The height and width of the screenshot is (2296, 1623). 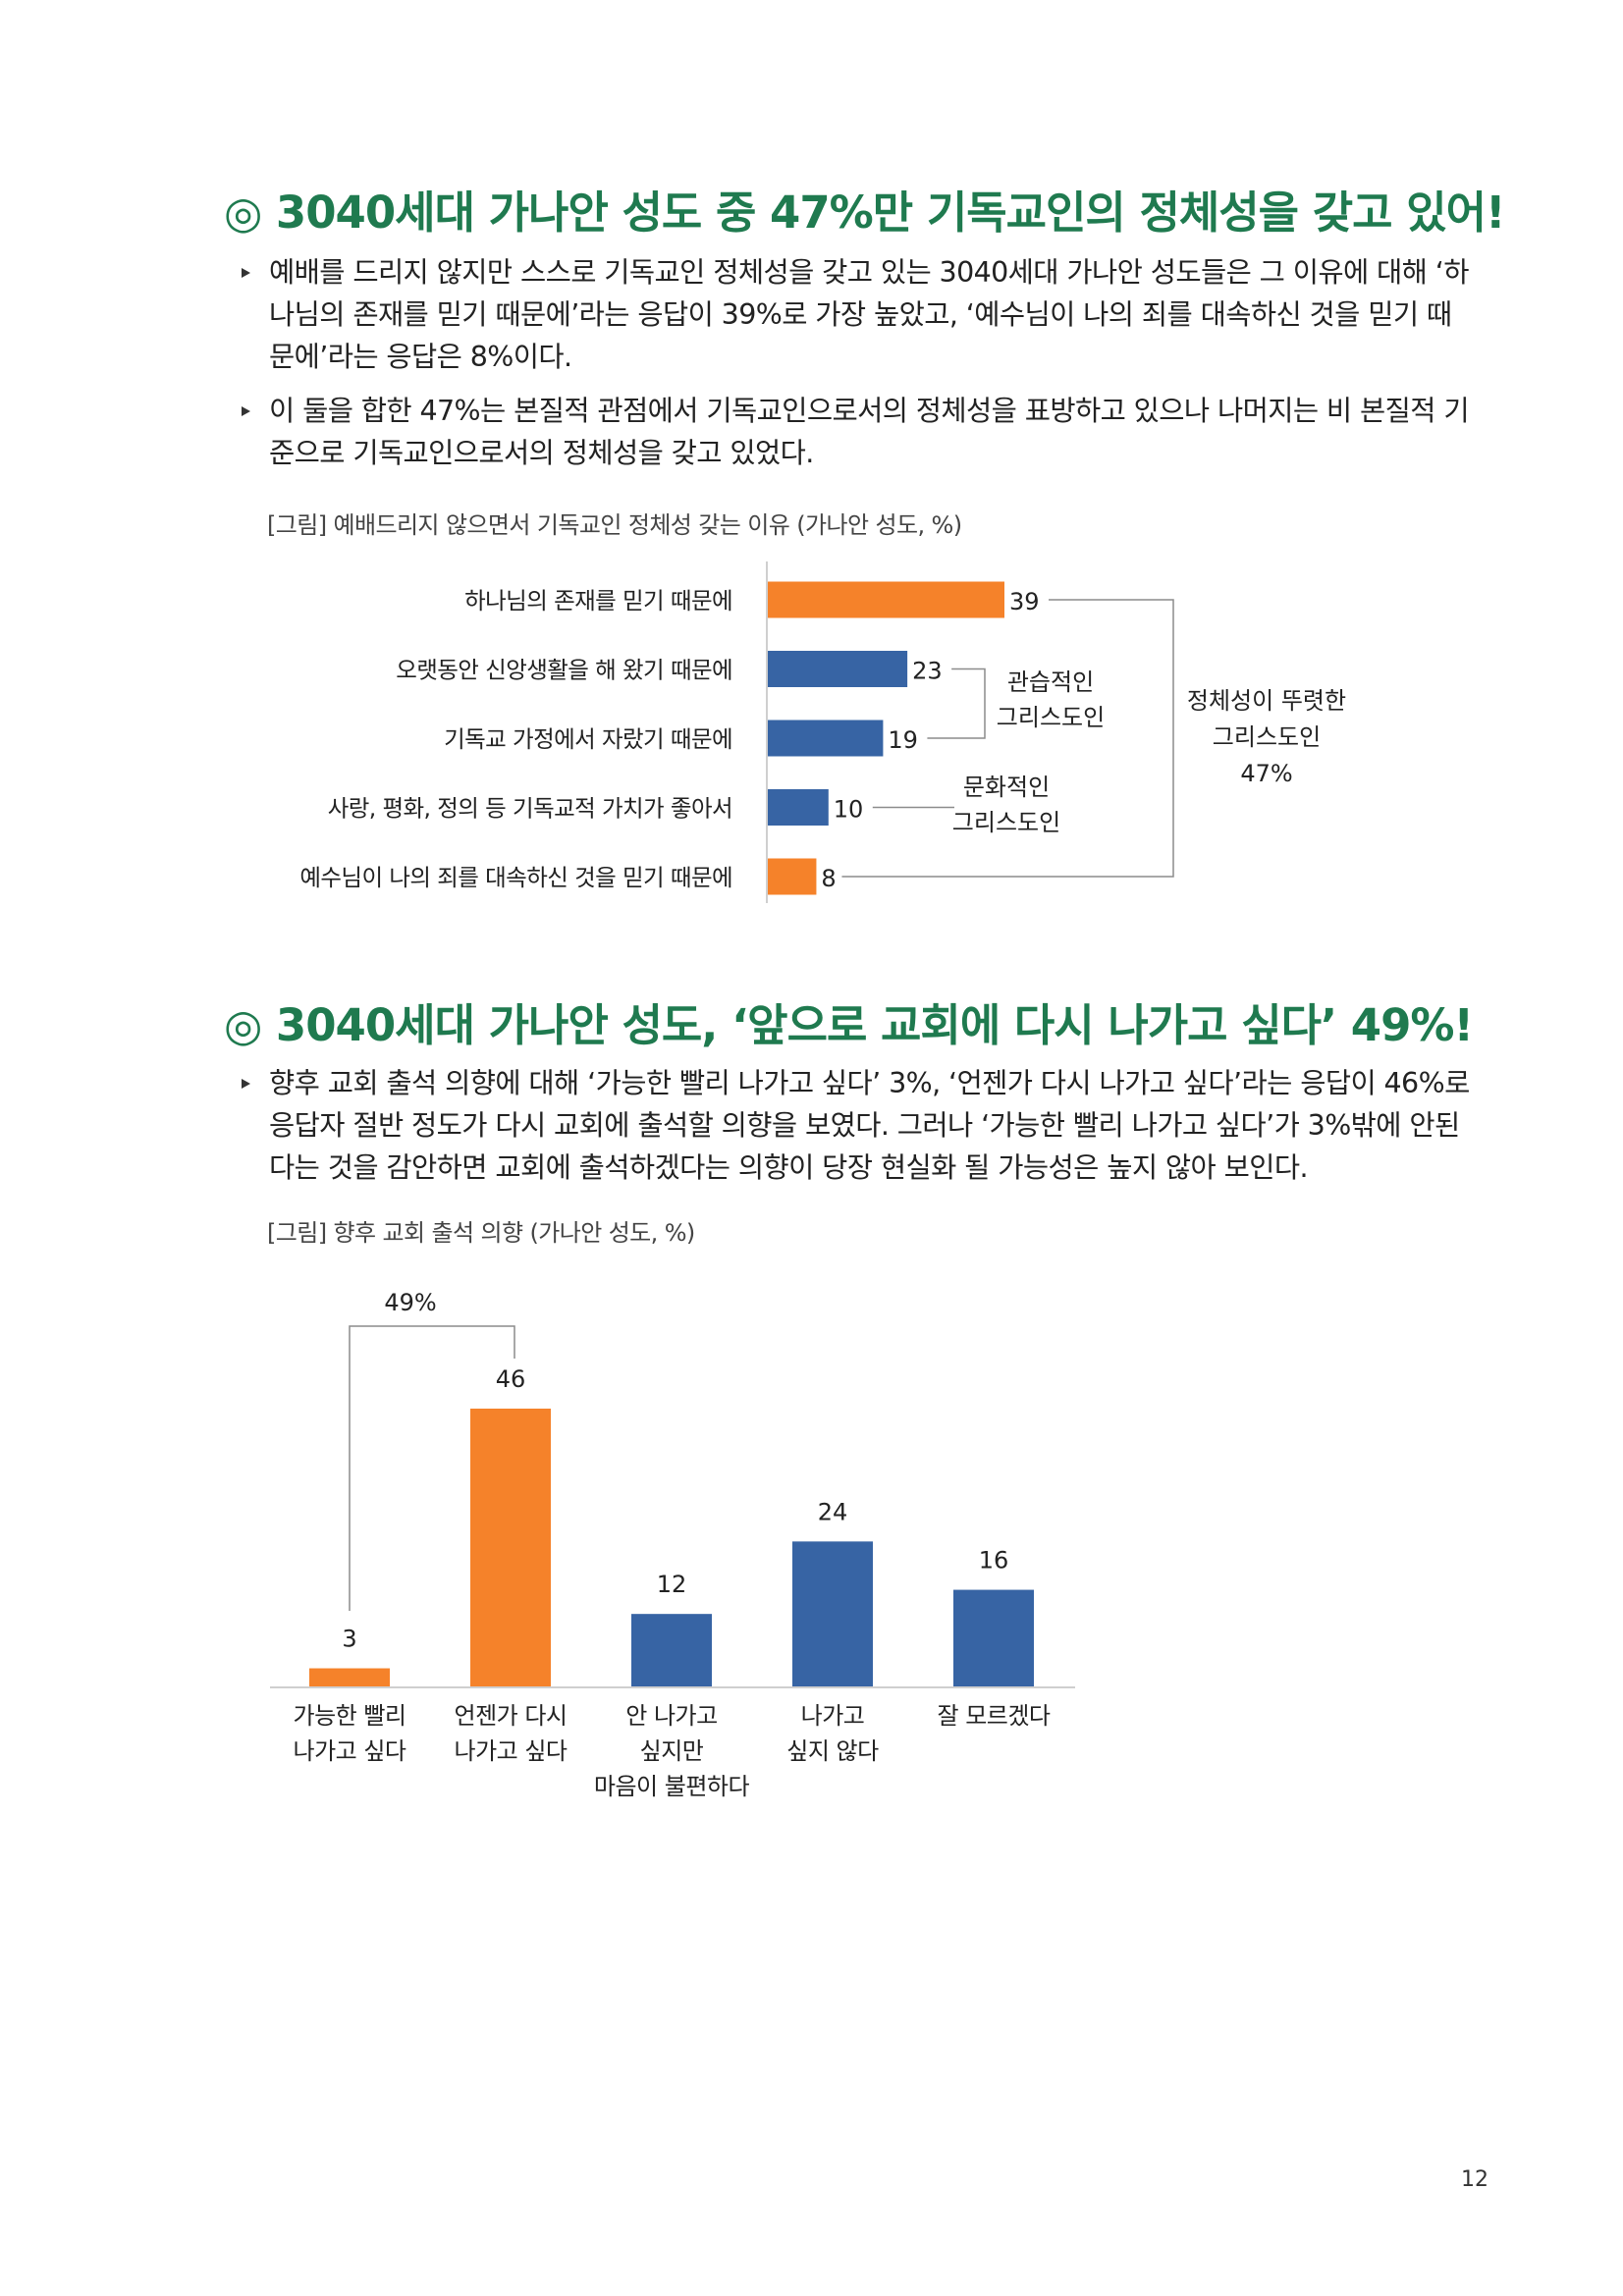 I want to click on chart2-category-label: 싶지만, so click(x=672, y=1751).